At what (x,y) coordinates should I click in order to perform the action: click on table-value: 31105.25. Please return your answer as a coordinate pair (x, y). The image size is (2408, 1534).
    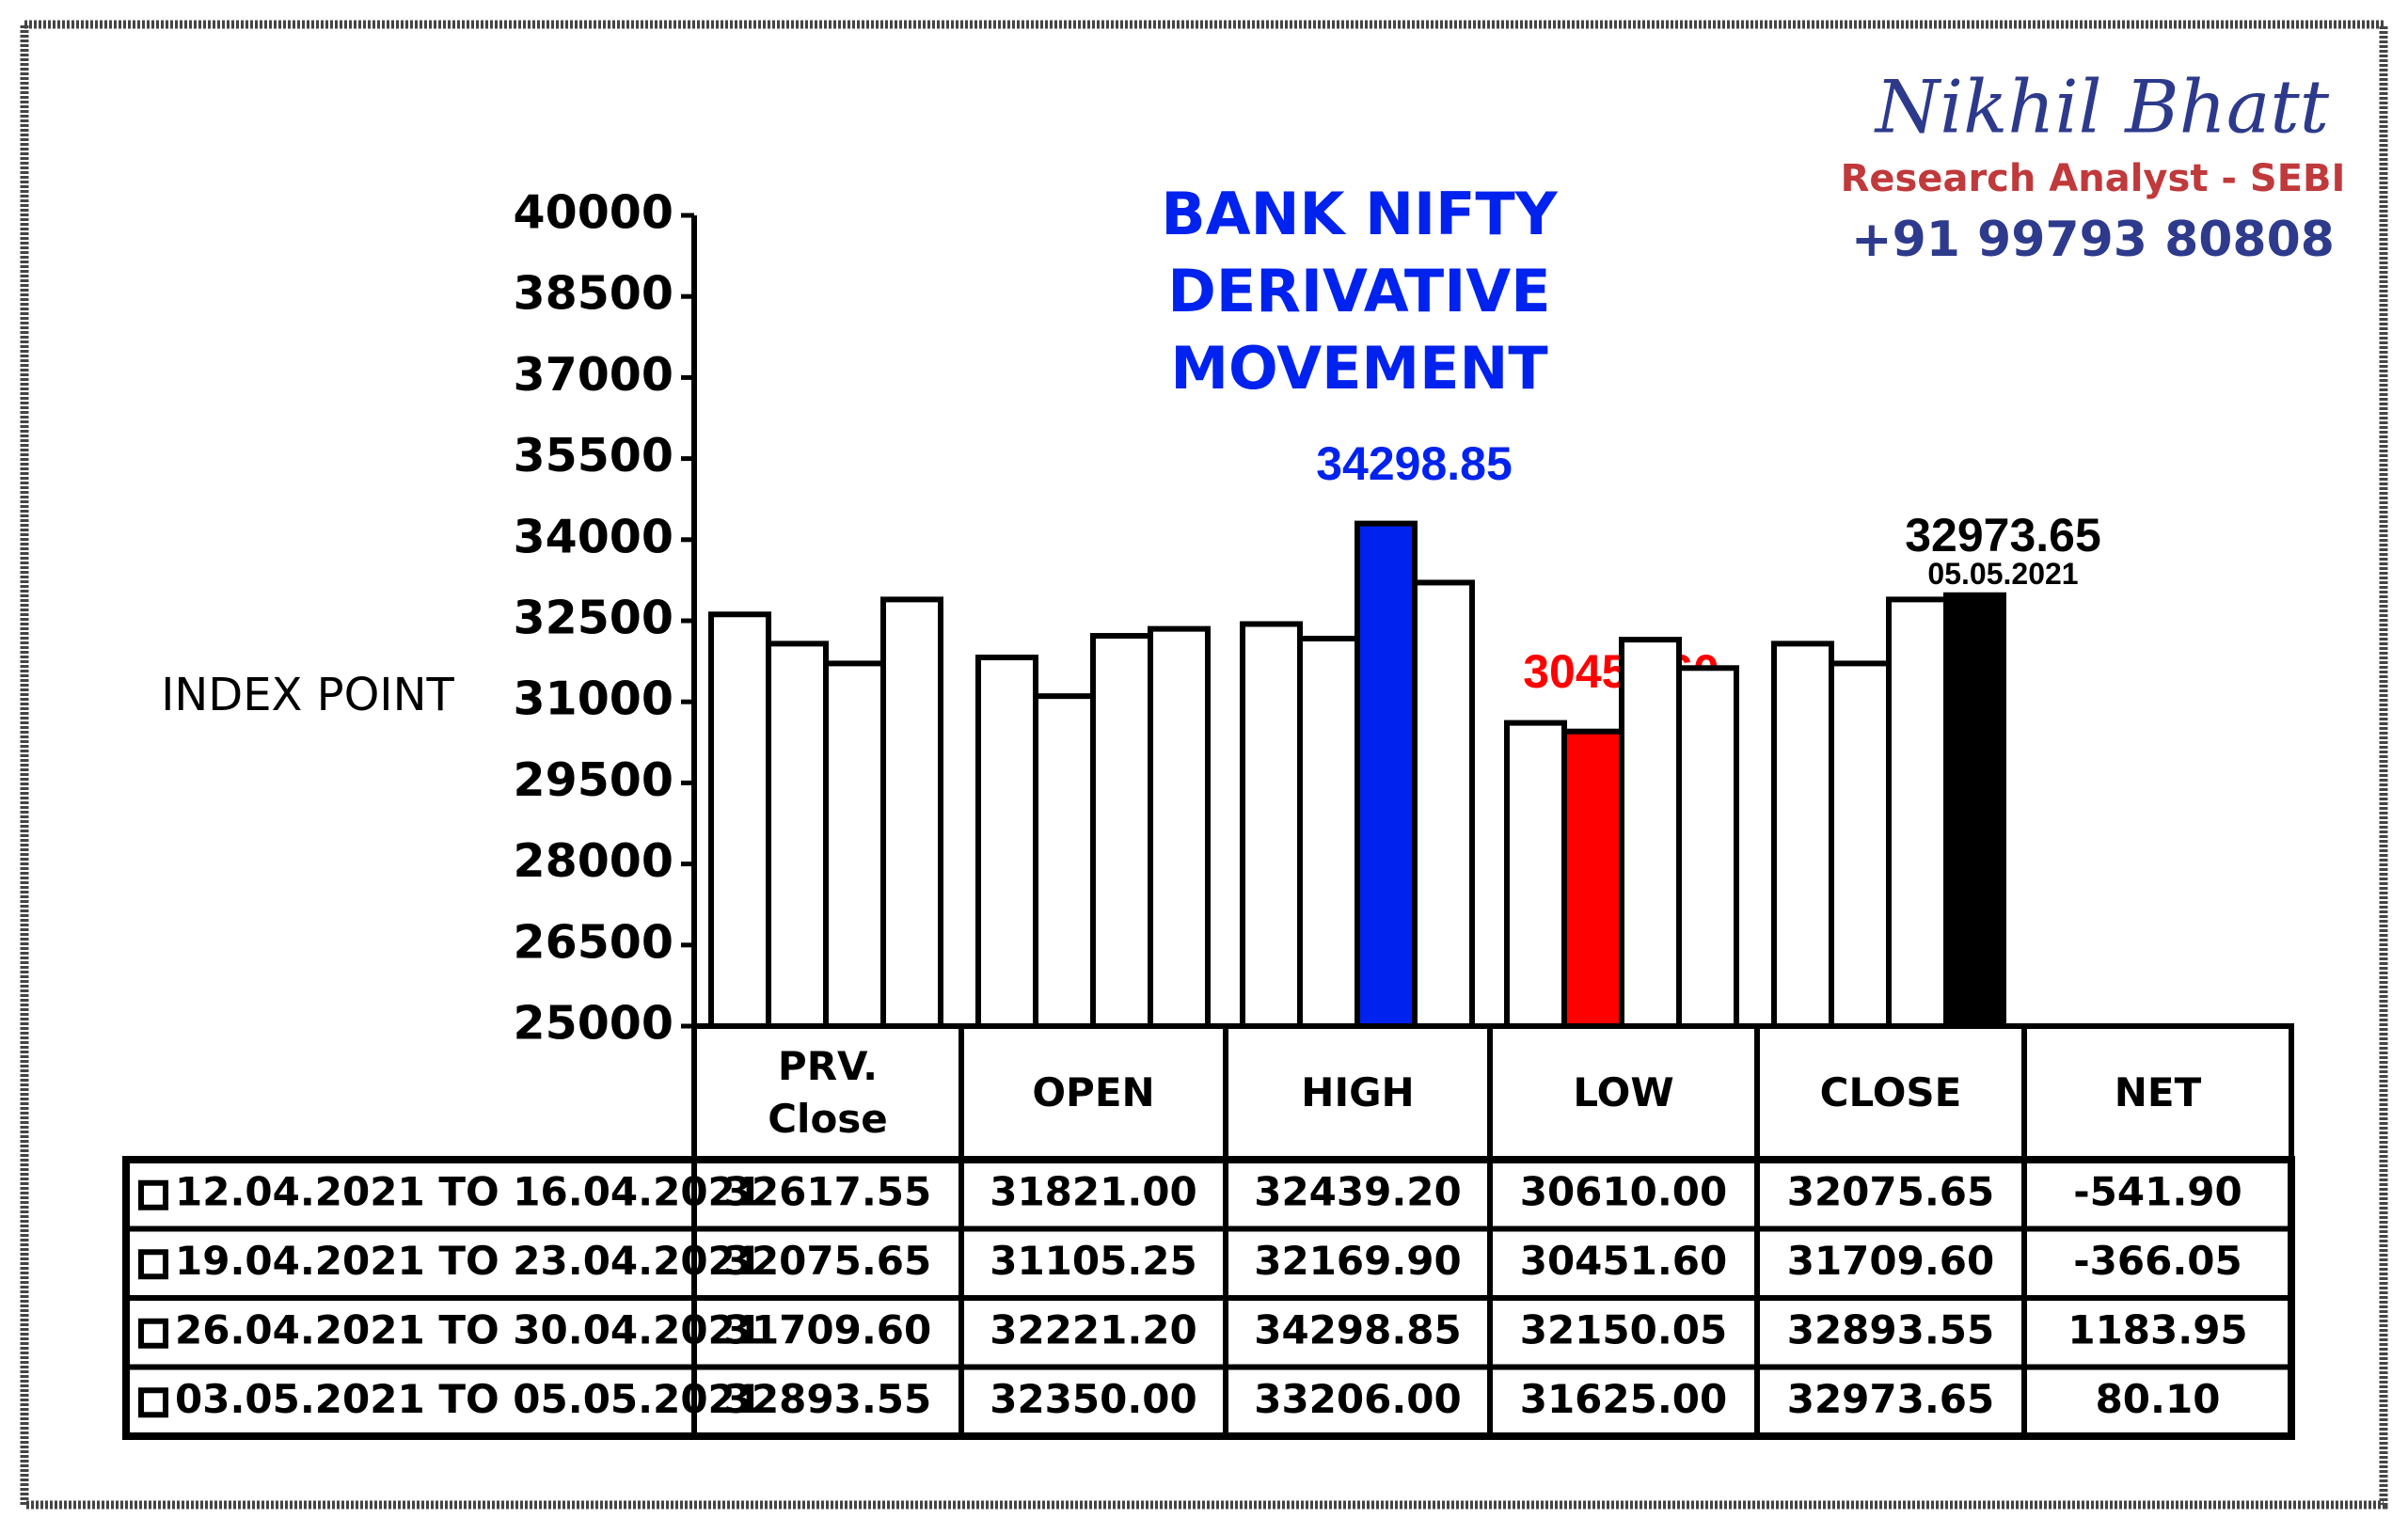
    Looking at the image, I should click on (1094, 1261).